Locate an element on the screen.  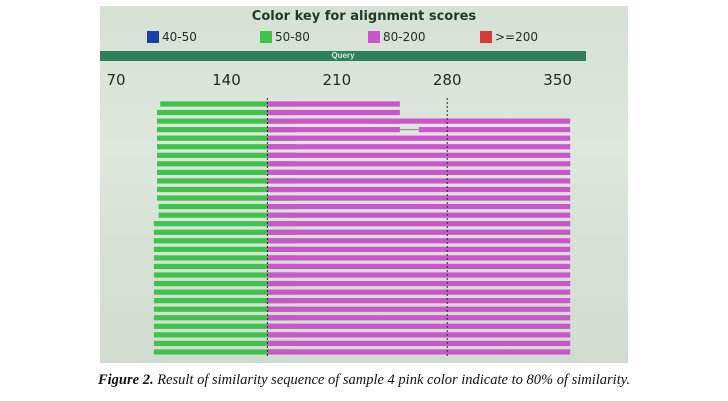
legend-swatch-red is located at coordinates (486, 37).